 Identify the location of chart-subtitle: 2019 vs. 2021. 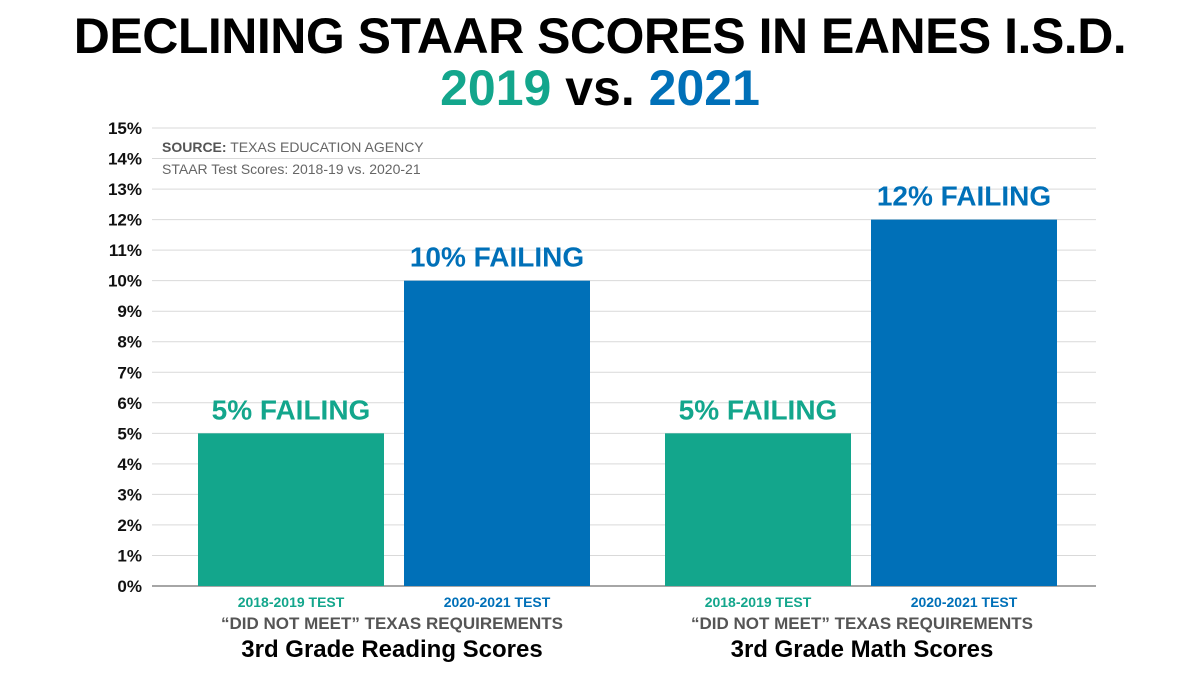
(600, 88).